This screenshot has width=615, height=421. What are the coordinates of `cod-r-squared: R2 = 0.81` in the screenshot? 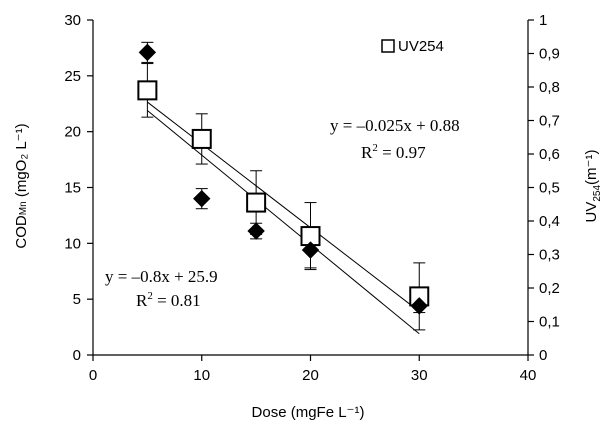 It's located at (168, 300).